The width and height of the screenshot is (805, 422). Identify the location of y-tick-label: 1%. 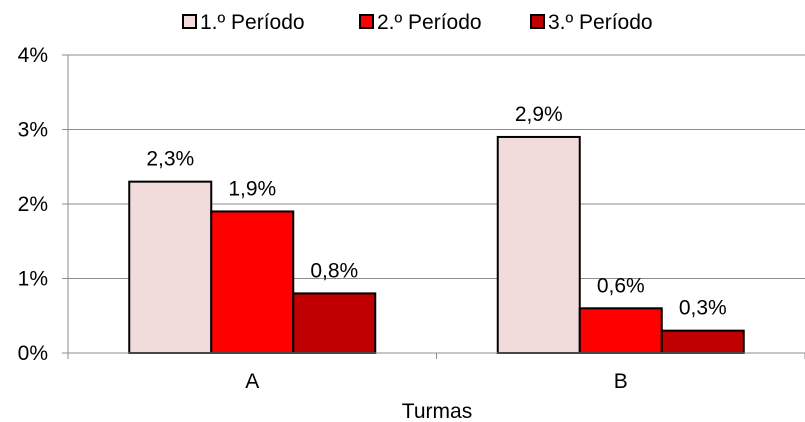
(33, 279).